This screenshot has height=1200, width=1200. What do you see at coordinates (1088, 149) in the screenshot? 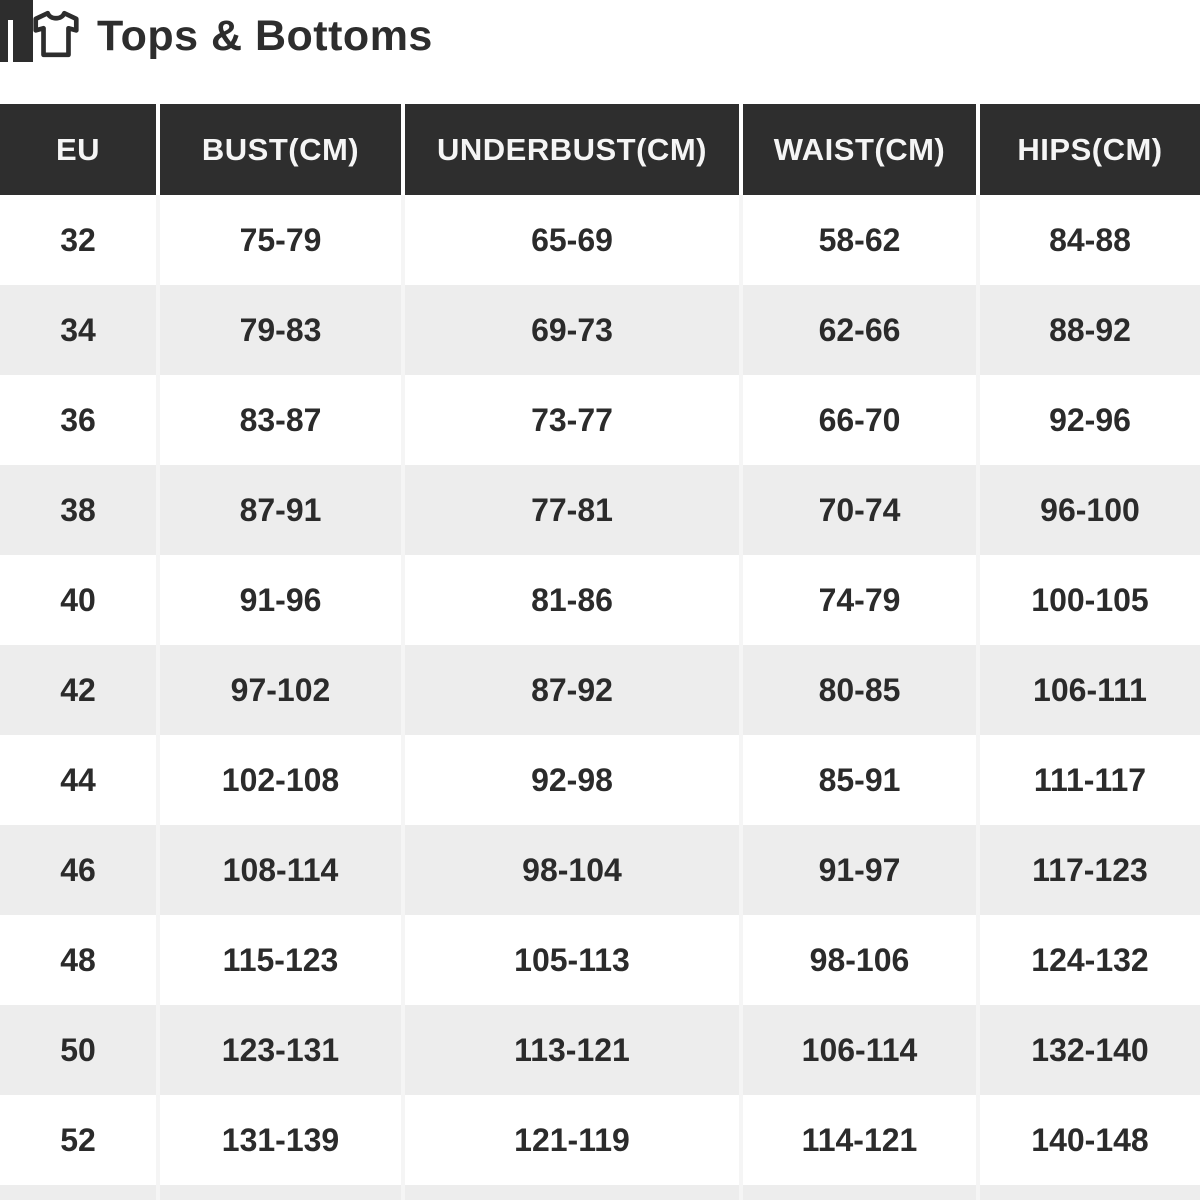
I see `column-header-hips: HIPS(CM)` at bounding box center [1088, 149].